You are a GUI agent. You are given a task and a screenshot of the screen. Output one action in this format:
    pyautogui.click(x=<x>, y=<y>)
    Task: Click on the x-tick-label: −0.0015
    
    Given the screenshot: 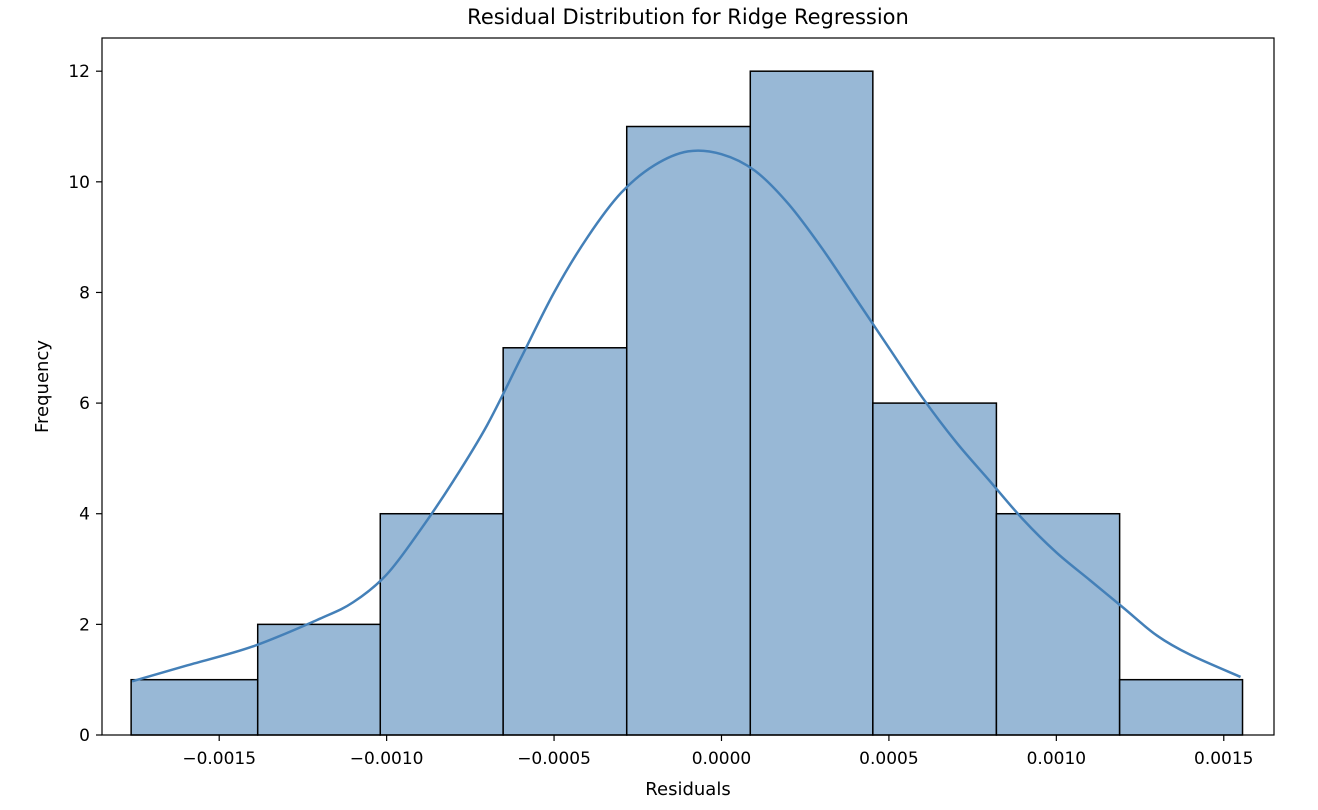 What is the action you would take?
    pyautogui.click(x=219, y=759)
    